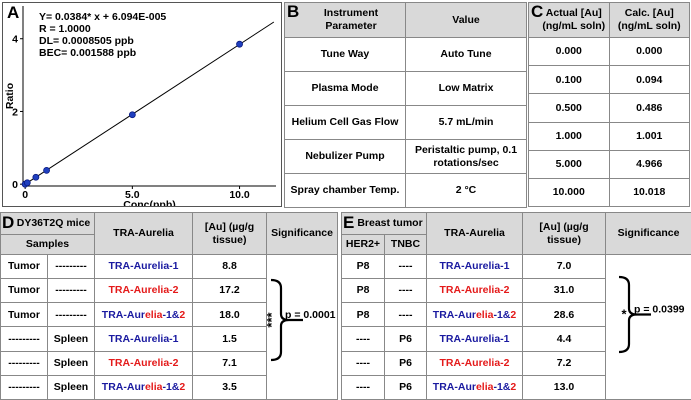 The width and height of the screenshot is (691, 400). Describe the element at coordinates (345, 54) in the screenshot. I see `cell: Tune Way` at that location.